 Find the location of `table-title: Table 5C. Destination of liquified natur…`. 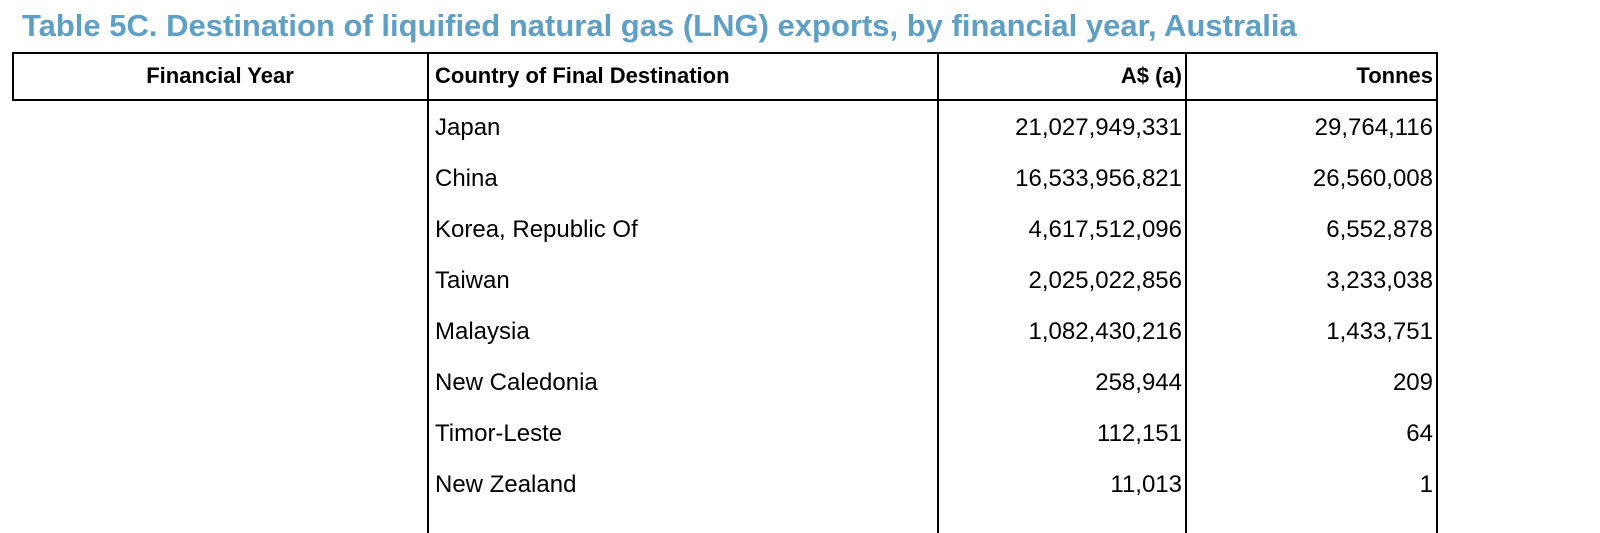

table-title: Table 5C. Destination of liquified natur… is located at coordinates (659, 25).